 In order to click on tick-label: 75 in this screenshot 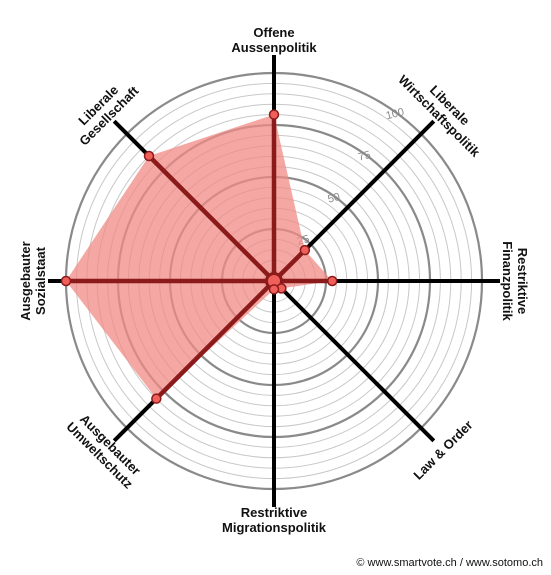, I will do `click(364, 156)`.